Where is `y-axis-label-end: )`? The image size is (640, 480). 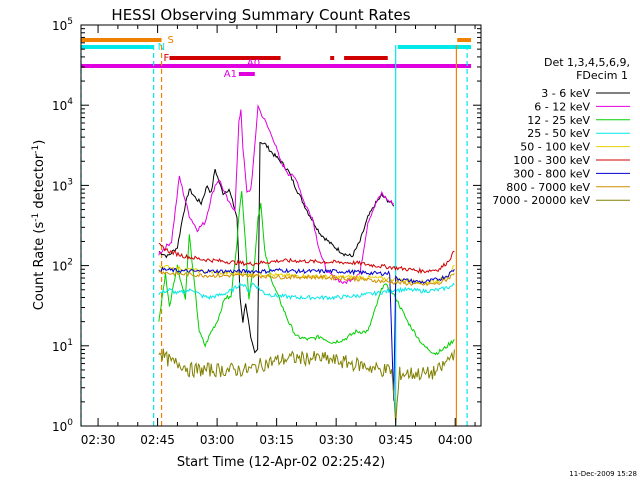 y-axis-label-end: ) is located at coordinates (39, 142).